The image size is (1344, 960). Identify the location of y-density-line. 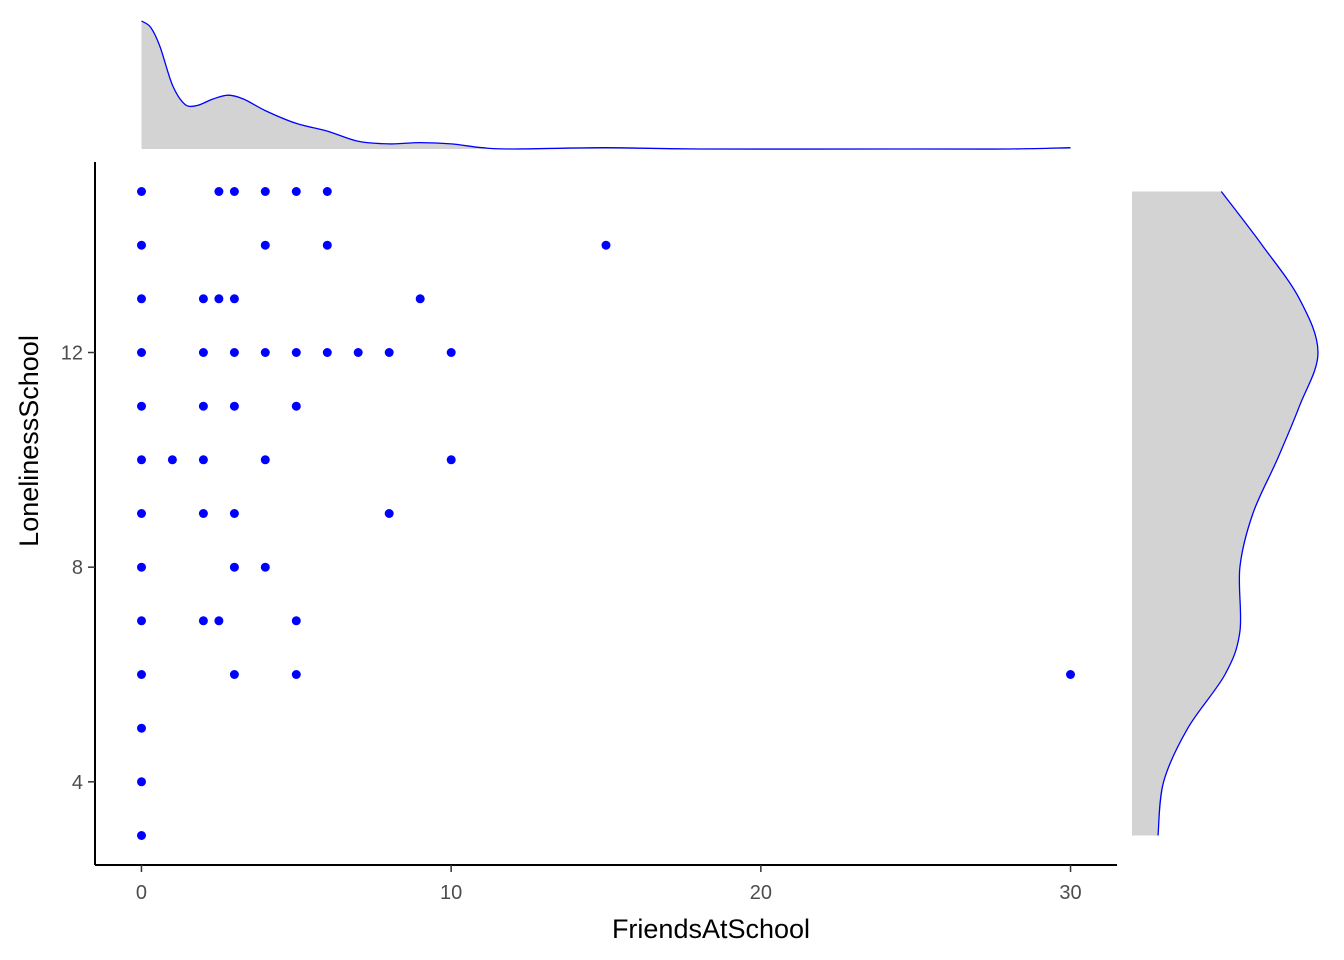
(1238, 513).